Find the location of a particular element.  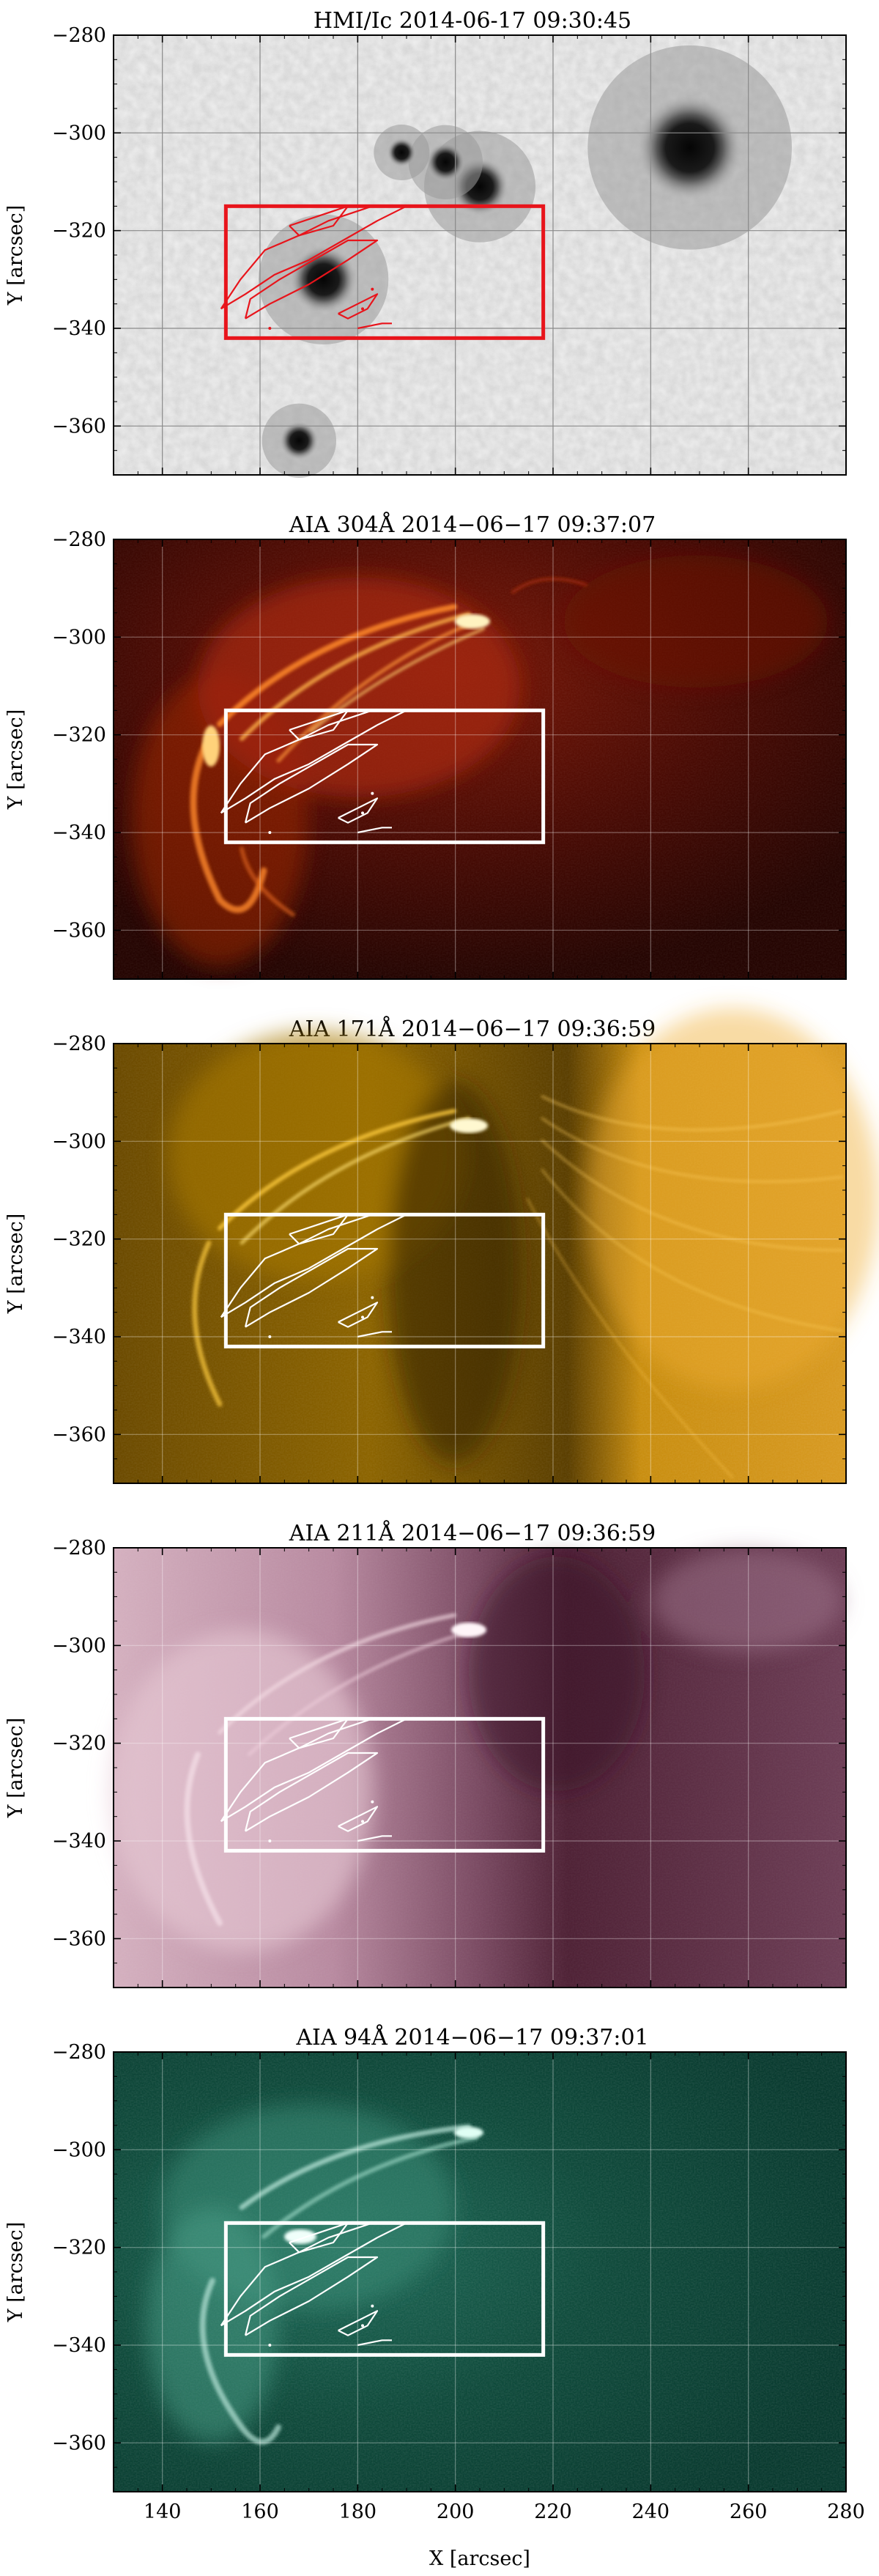

sunspots is located at coordinates (525, 261).